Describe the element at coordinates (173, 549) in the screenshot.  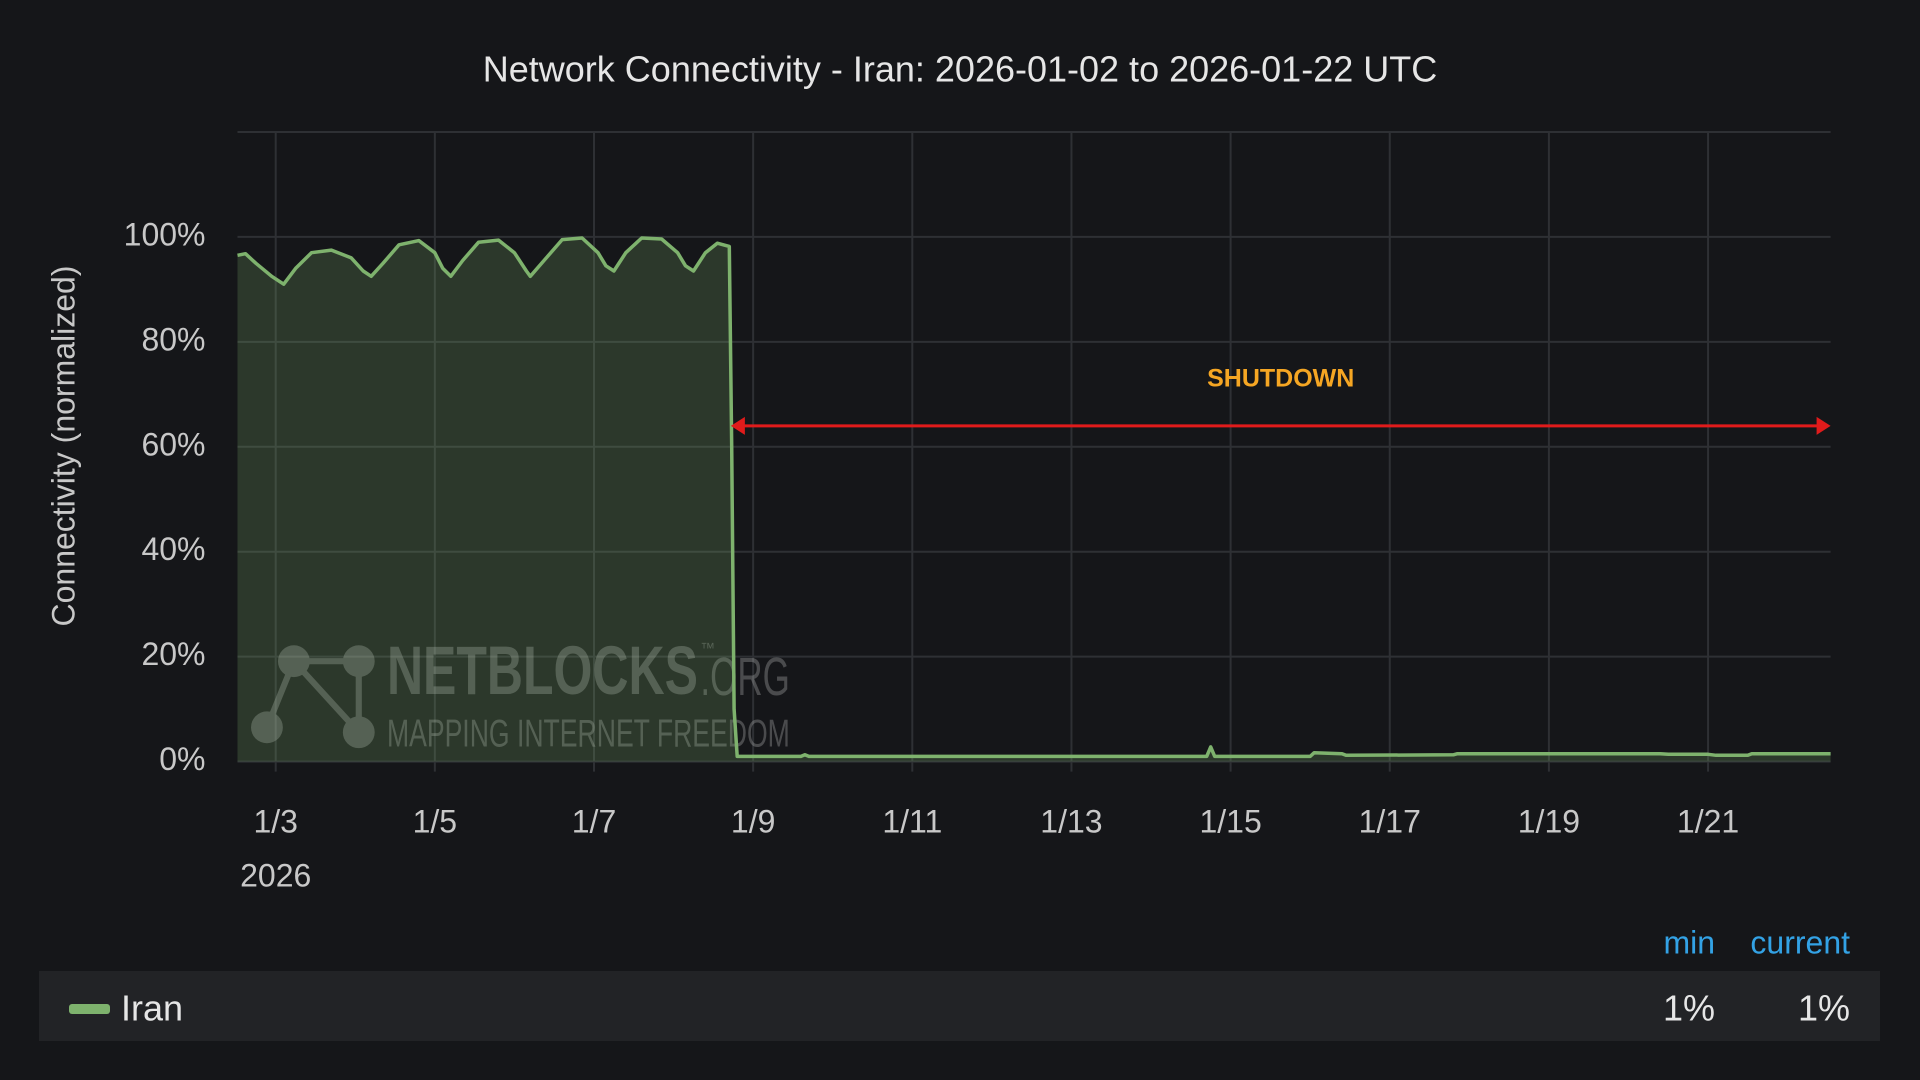
I see `y-tick-label: 40%` at that location.